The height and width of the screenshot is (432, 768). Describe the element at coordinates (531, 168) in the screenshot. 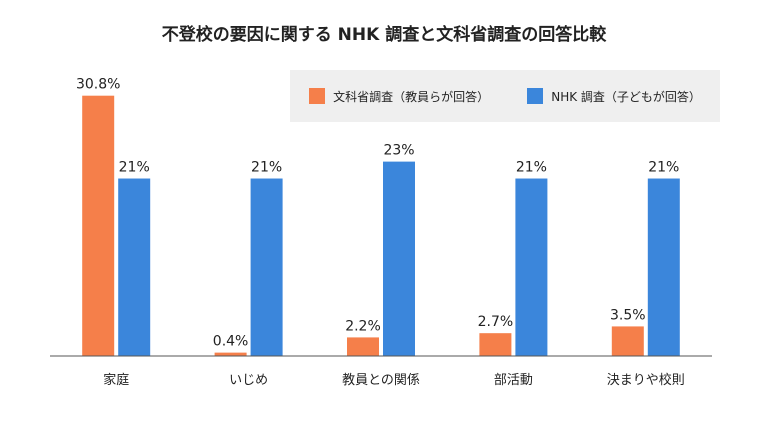

I see `data-label-s1-c3: 21%` at that location.